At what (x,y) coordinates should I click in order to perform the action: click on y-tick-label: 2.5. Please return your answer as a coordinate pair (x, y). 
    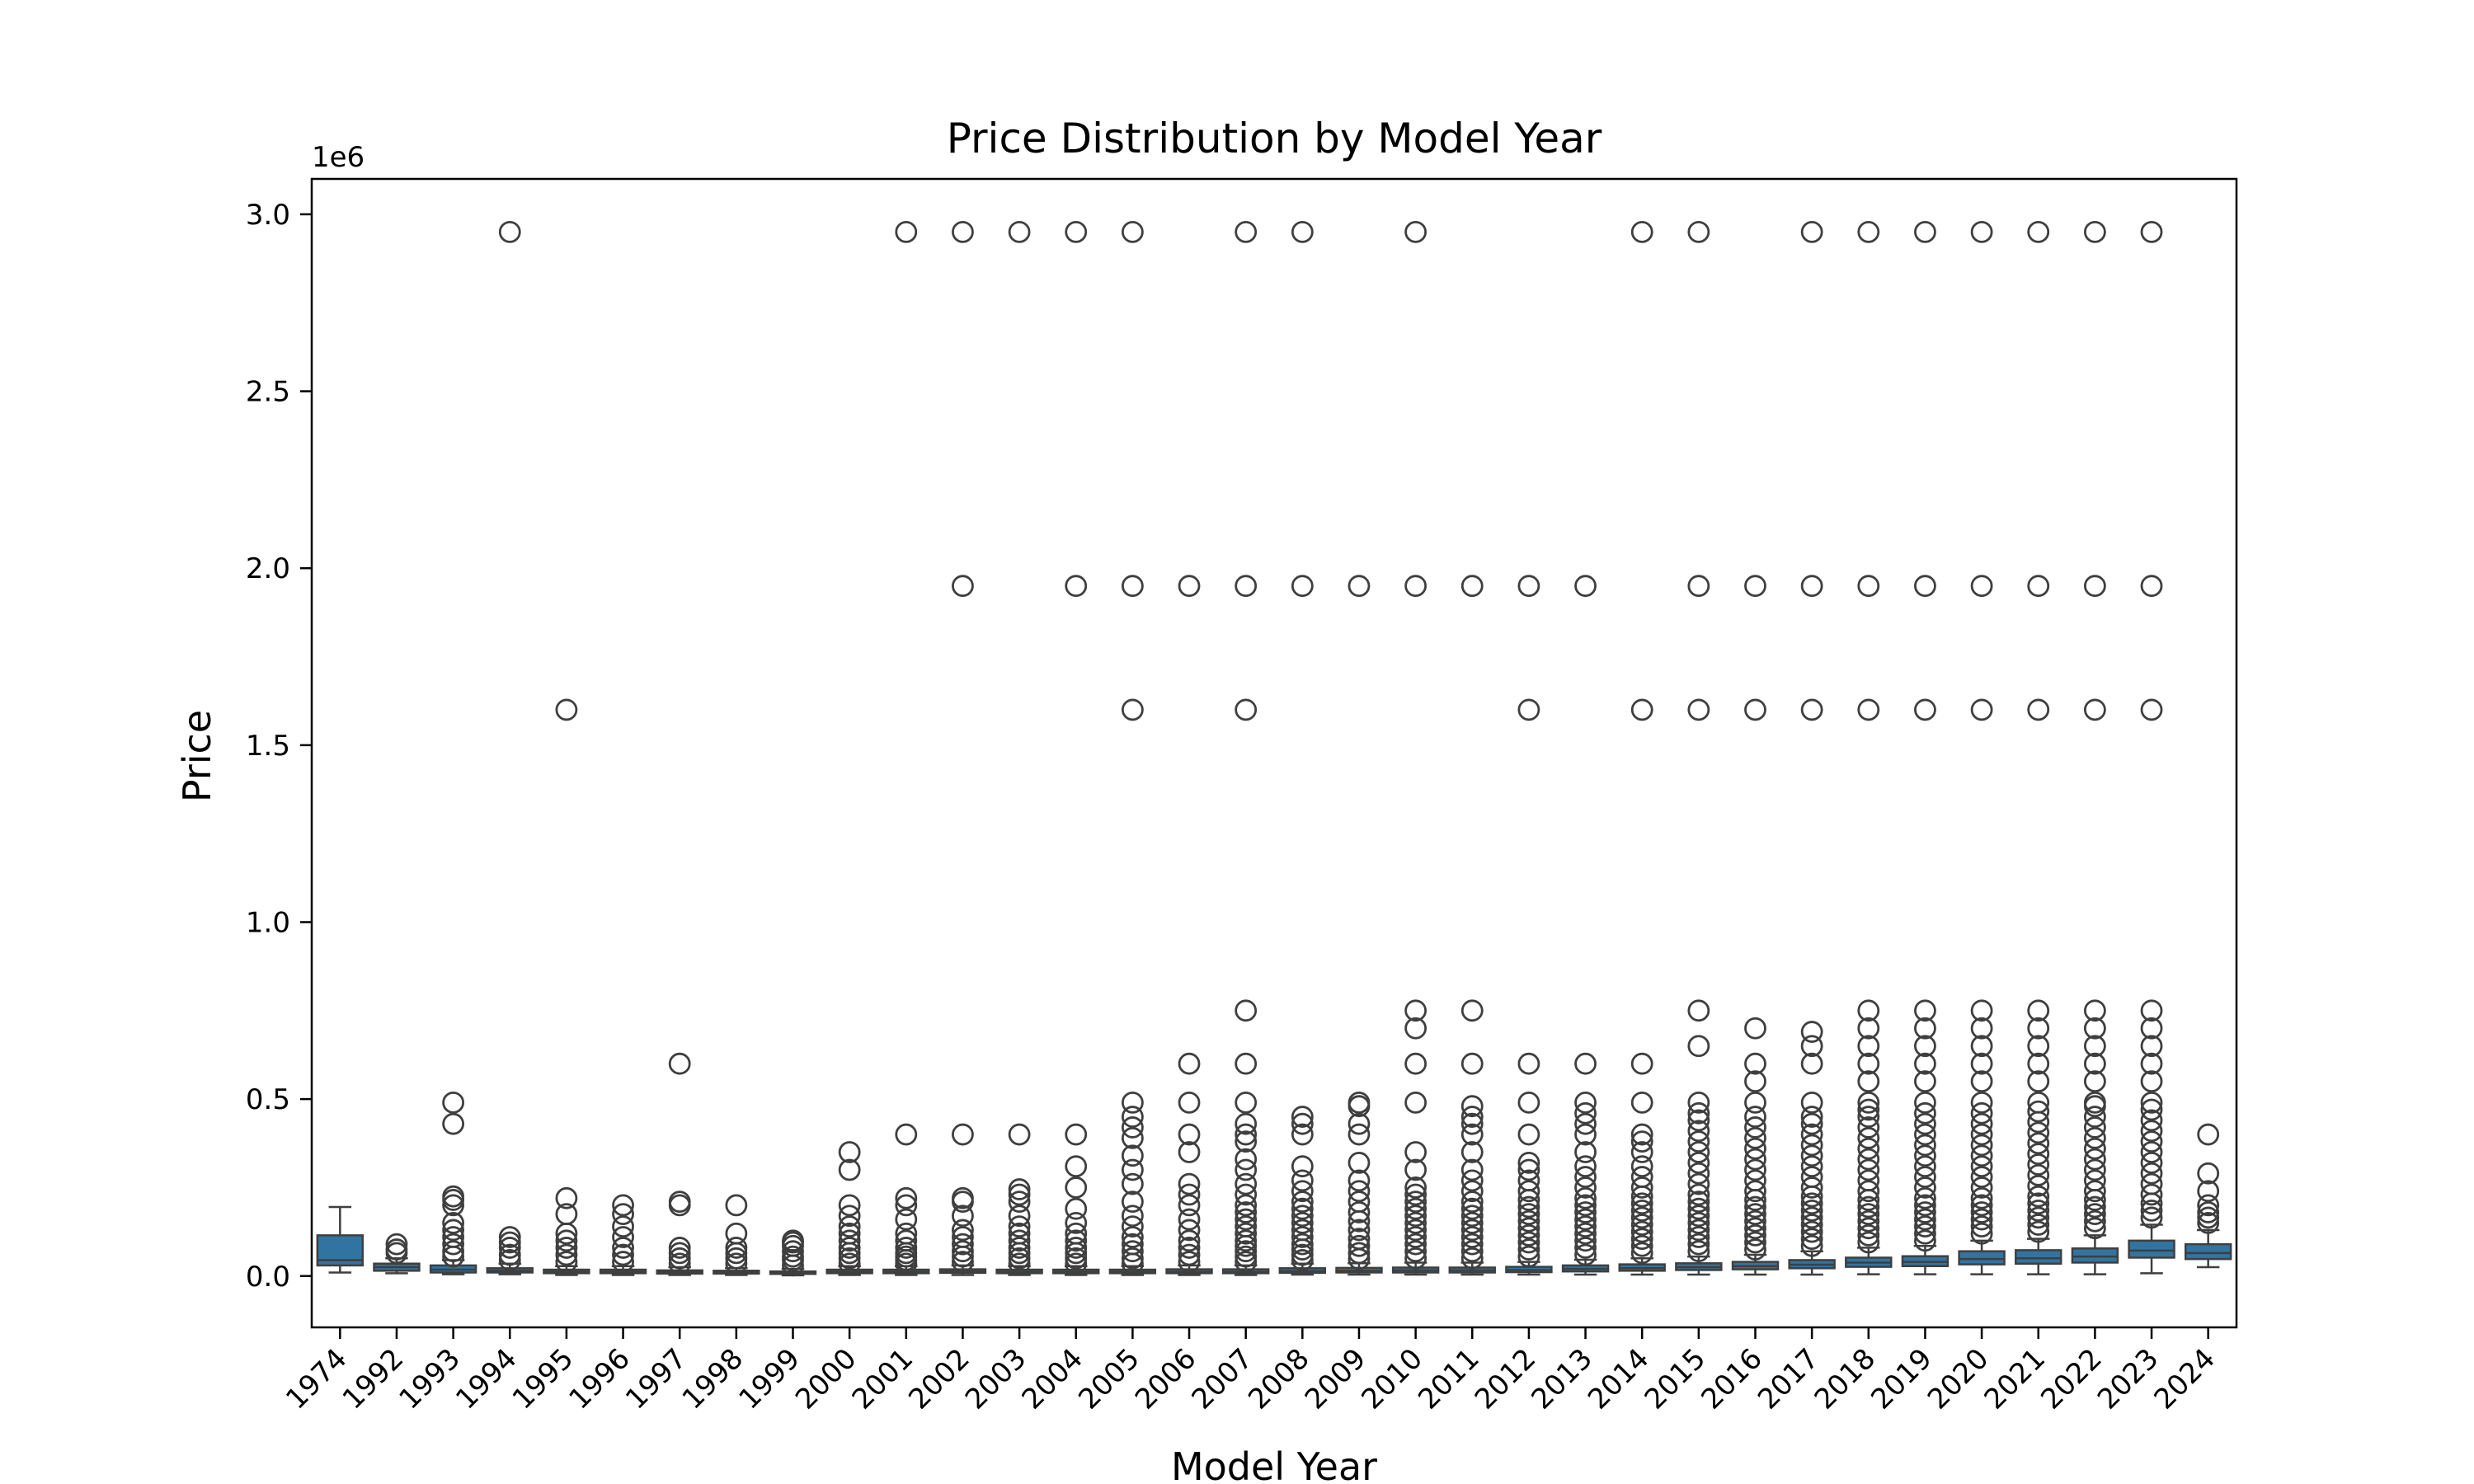
    Looking at the image, I should click on (268, 392).